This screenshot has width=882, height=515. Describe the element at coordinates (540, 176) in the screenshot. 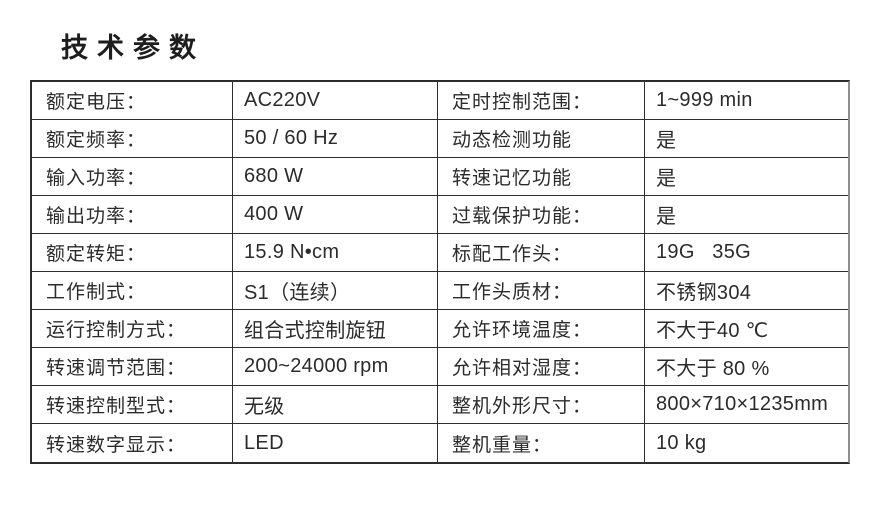

I see `param-label: 转速记忆功能` at that location.